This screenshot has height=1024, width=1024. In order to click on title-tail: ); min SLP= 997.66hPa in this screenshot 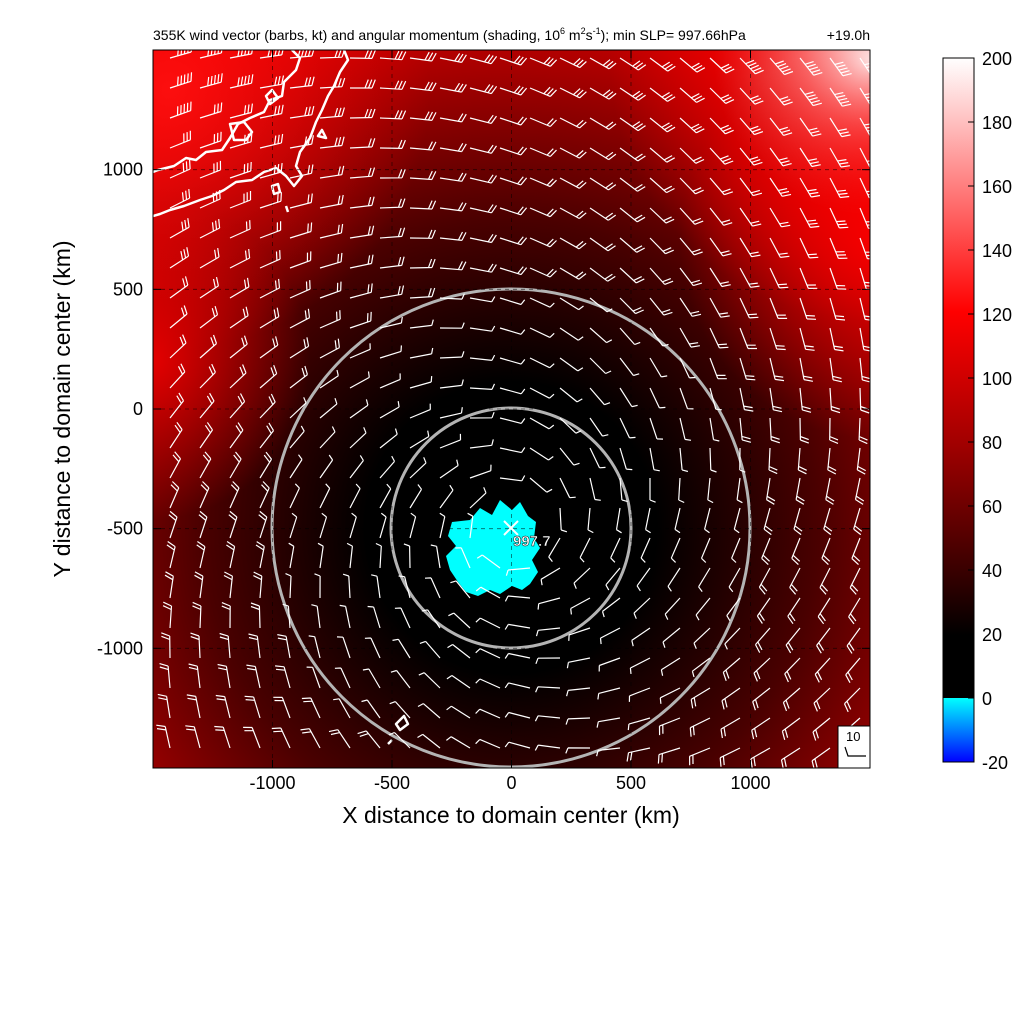, I will do `click(673, 35)`.